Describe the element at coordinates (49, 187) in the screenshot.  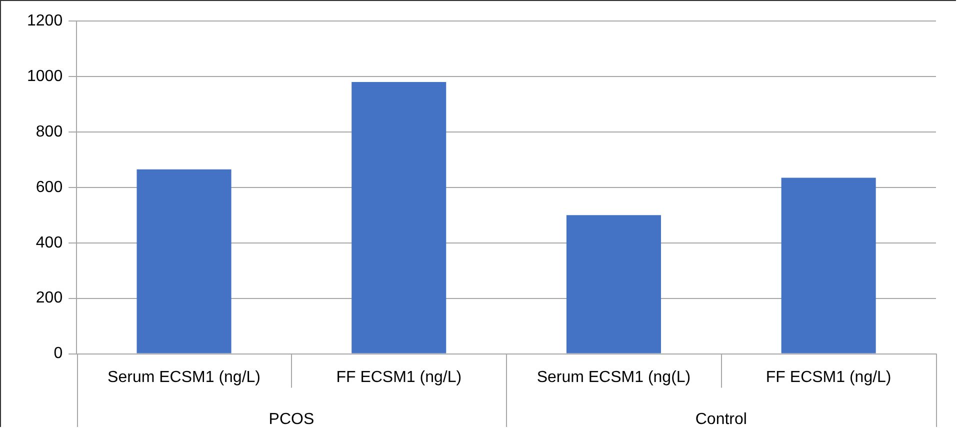
I see `y-tick-label: 600` at that location.